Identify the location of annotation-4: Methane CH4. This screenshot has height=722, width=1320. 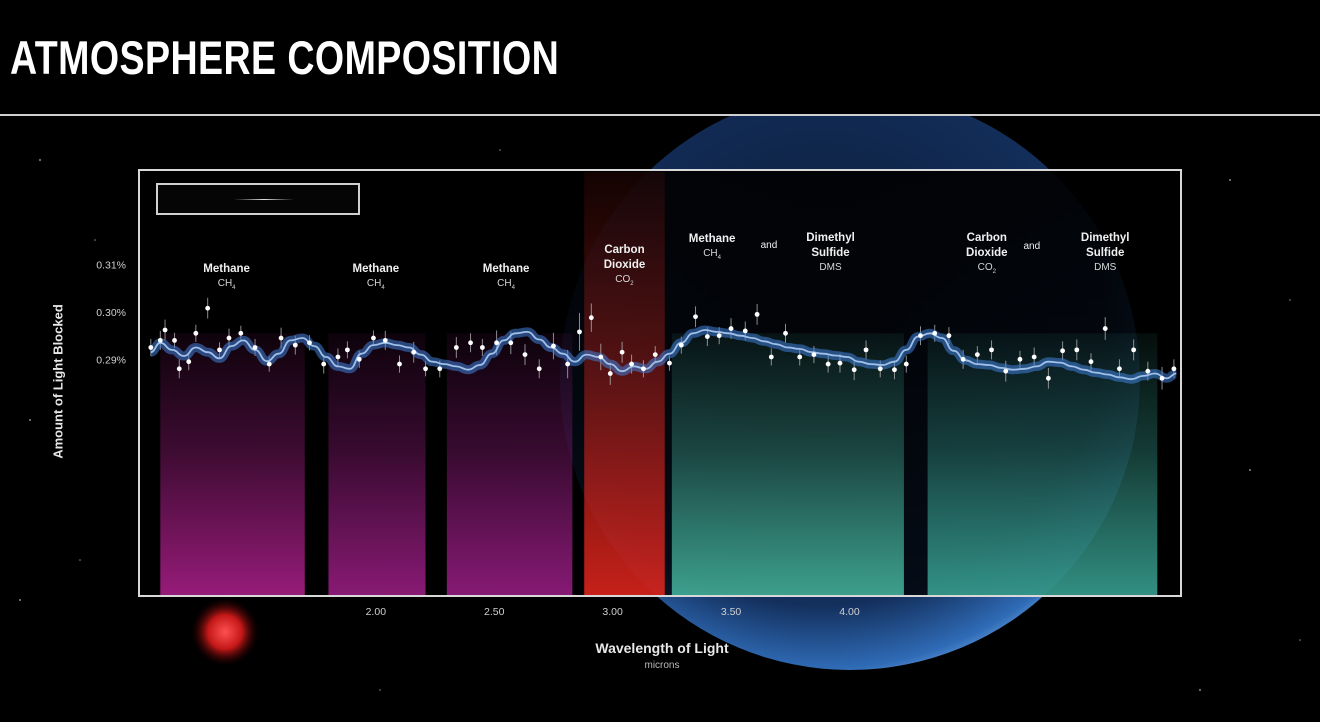
(712, 247).